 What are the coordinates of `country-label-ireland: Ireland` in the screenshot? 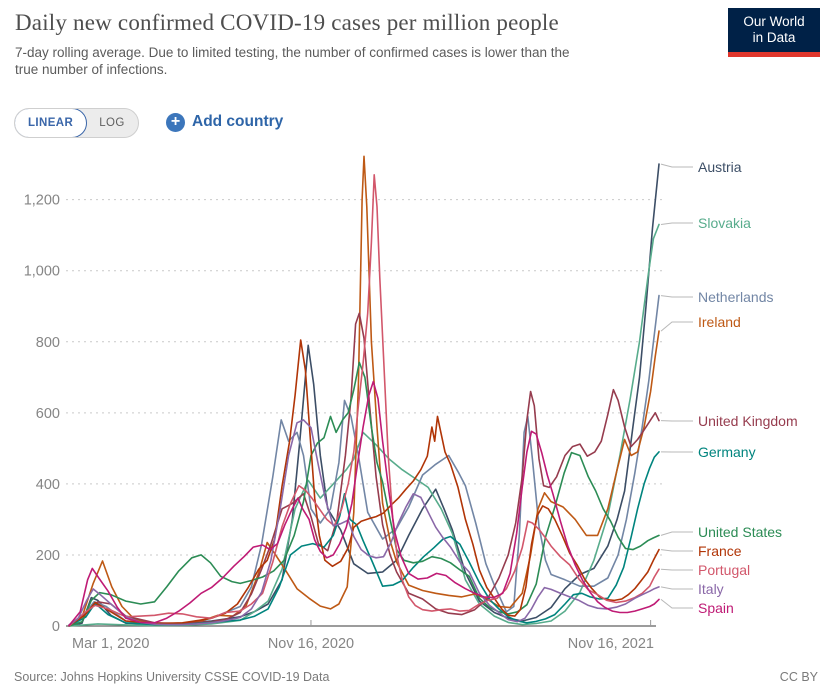 It's located at (719, 322).